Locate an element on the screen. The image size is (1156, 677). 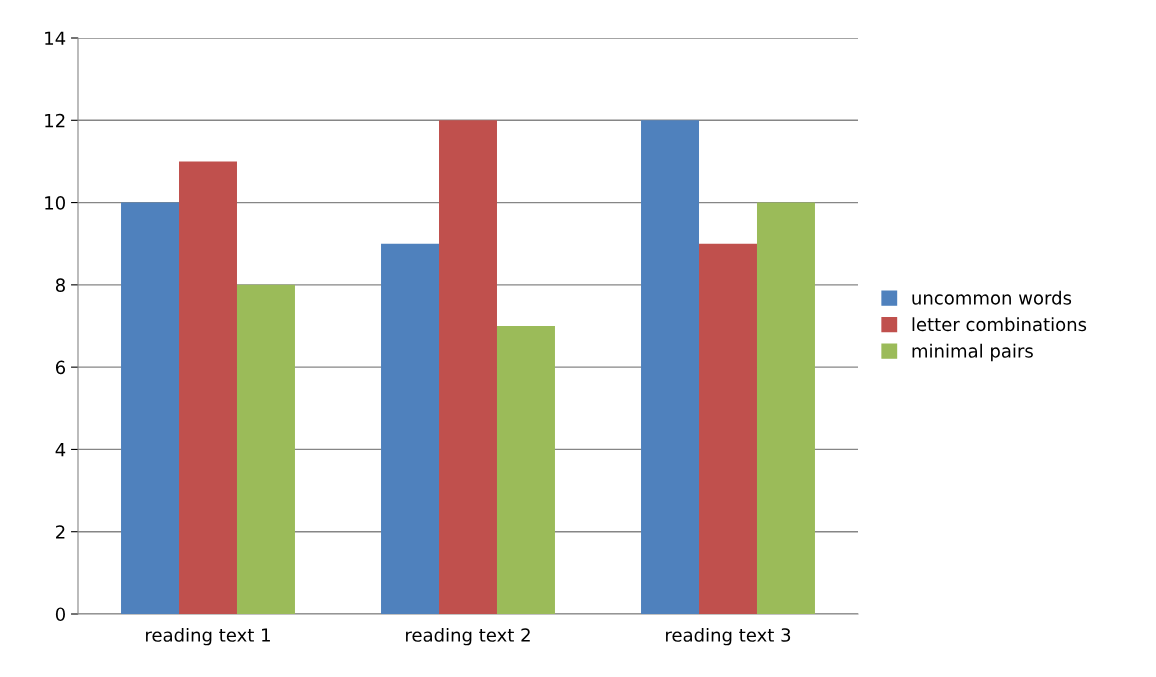
y-tick-label: 4 is located at coordinates (60, 450).